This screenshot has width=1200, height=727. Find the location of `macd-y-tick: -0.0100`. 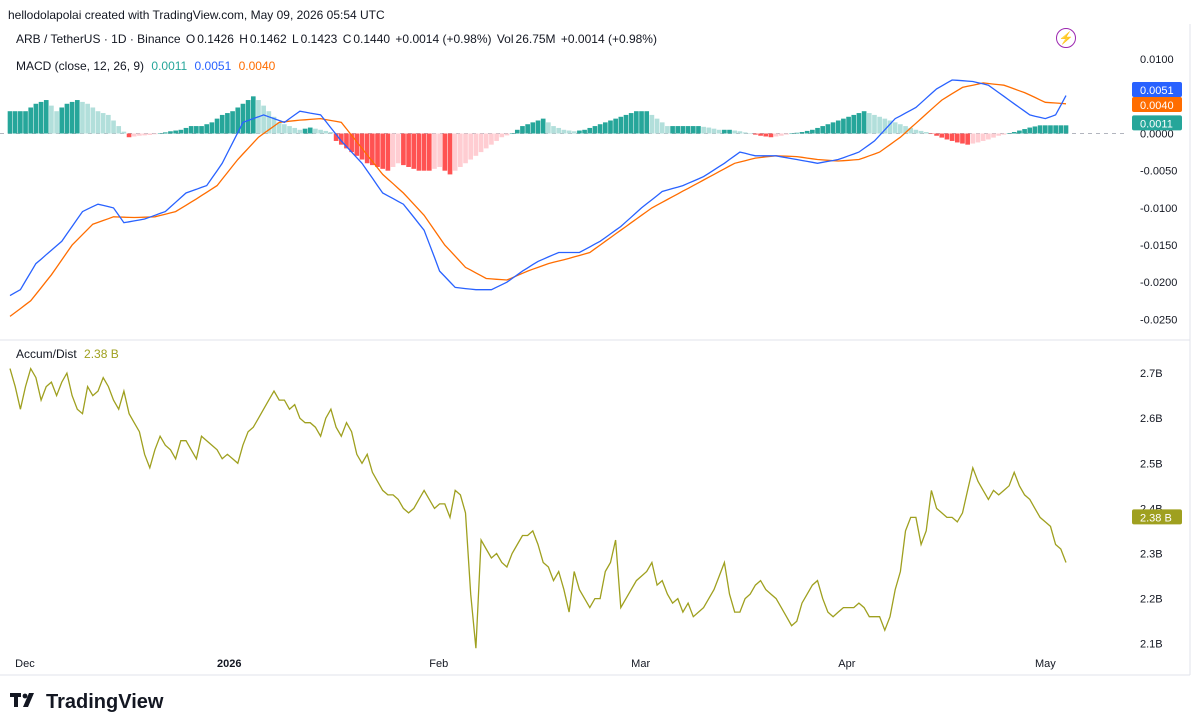

macd-y-tick: -0.0100 is located at coordinates (1158, 209).